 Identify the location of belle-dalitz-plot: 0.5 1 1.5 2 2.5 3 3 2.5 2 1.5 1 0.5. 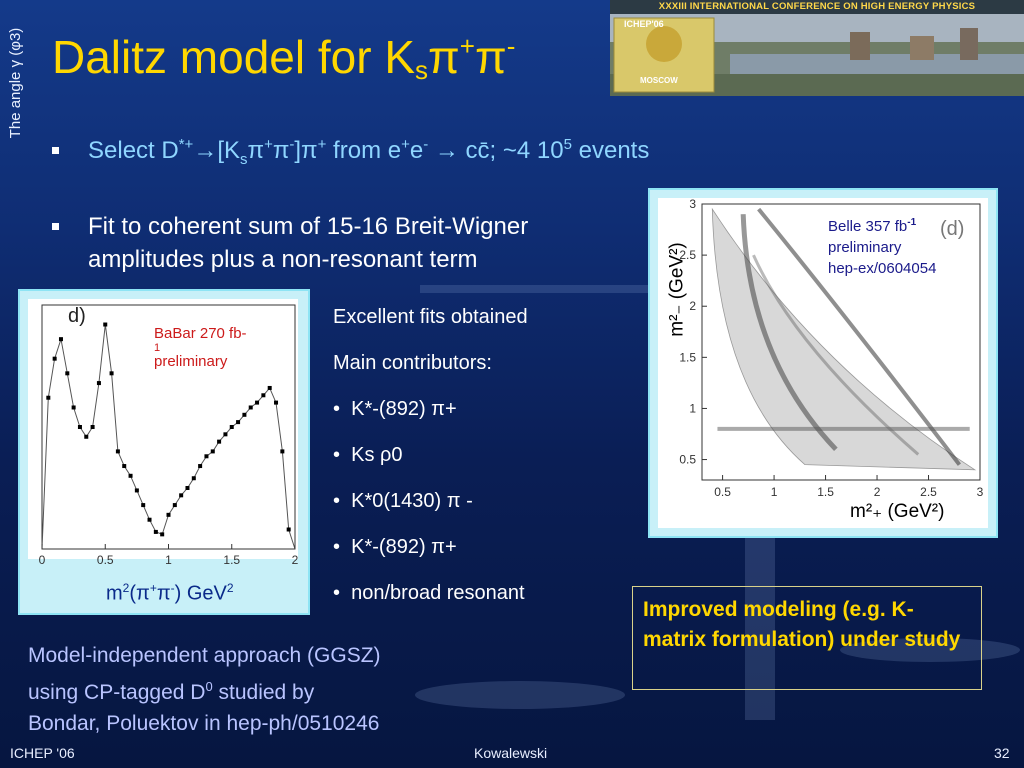
(831, 348).